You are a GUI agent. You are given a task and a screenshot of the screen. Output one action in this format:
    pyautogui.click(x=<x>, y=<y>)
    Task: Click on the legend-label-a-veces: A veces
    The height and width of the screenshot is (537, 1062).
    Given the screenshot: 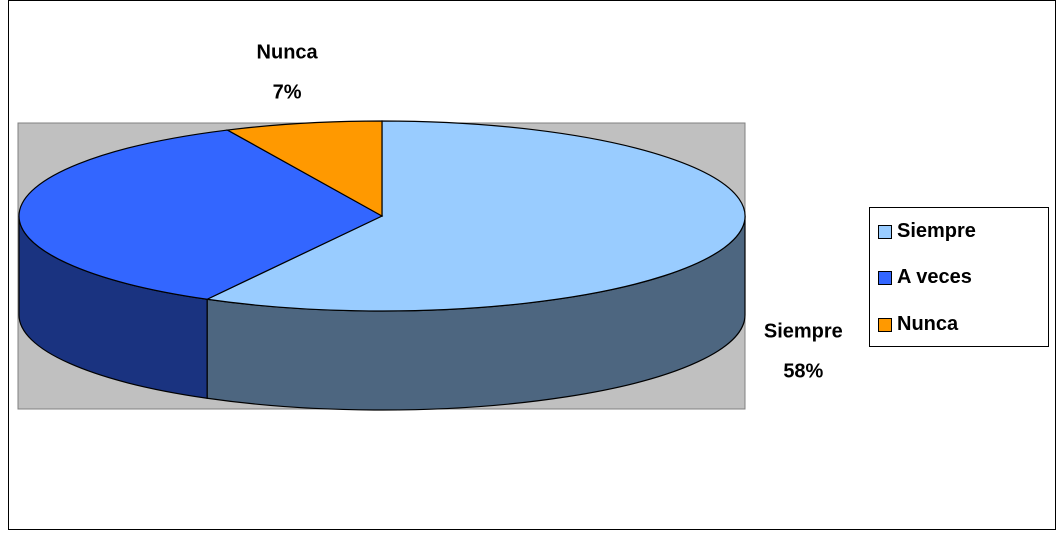 What is the action you would take?
    pyautogui.click(x=934, y=277)
    